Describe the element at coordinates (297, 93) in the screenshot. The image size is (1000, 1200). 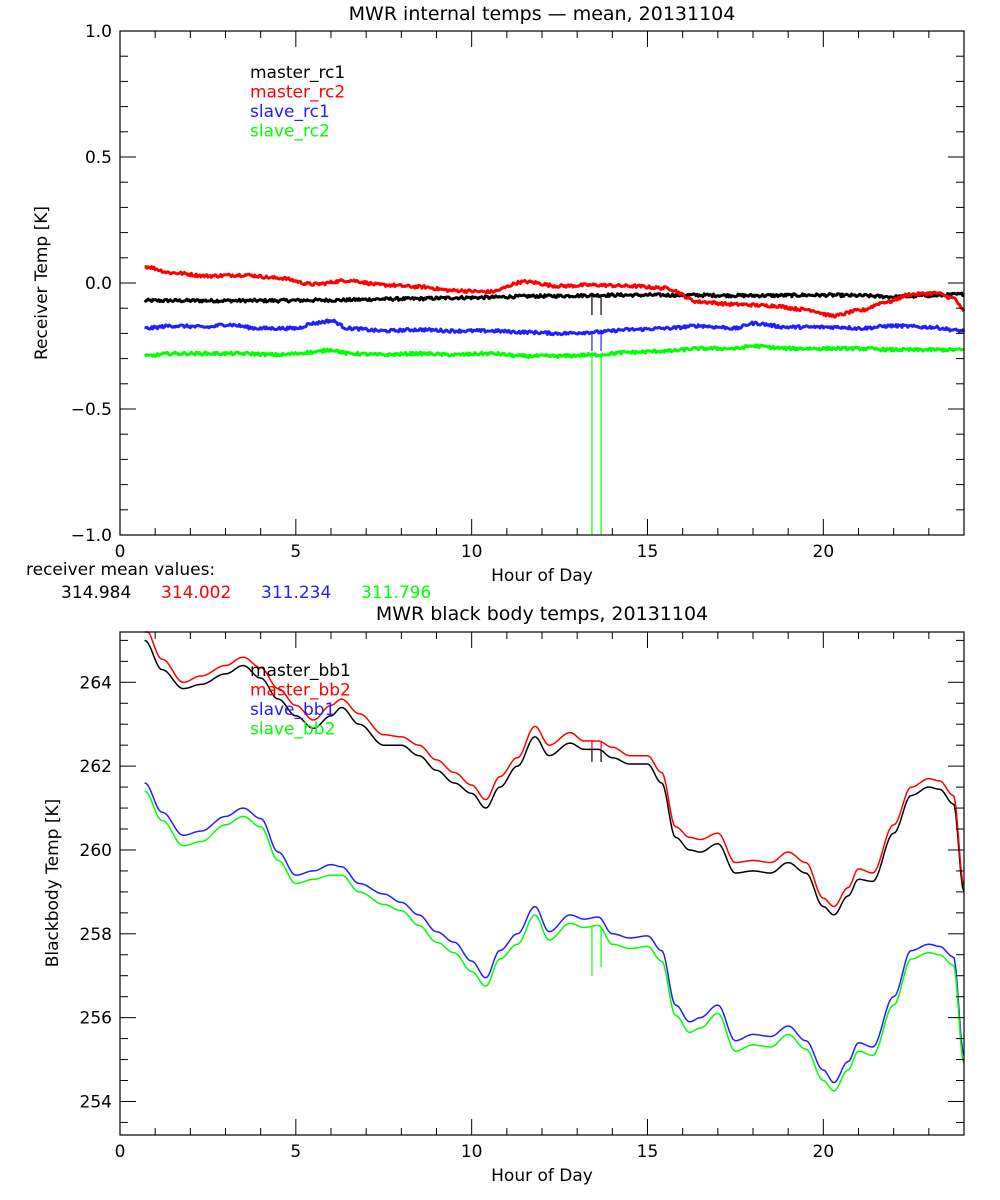
I see `legend-entry-master-rc2: master_rc2` at that location.